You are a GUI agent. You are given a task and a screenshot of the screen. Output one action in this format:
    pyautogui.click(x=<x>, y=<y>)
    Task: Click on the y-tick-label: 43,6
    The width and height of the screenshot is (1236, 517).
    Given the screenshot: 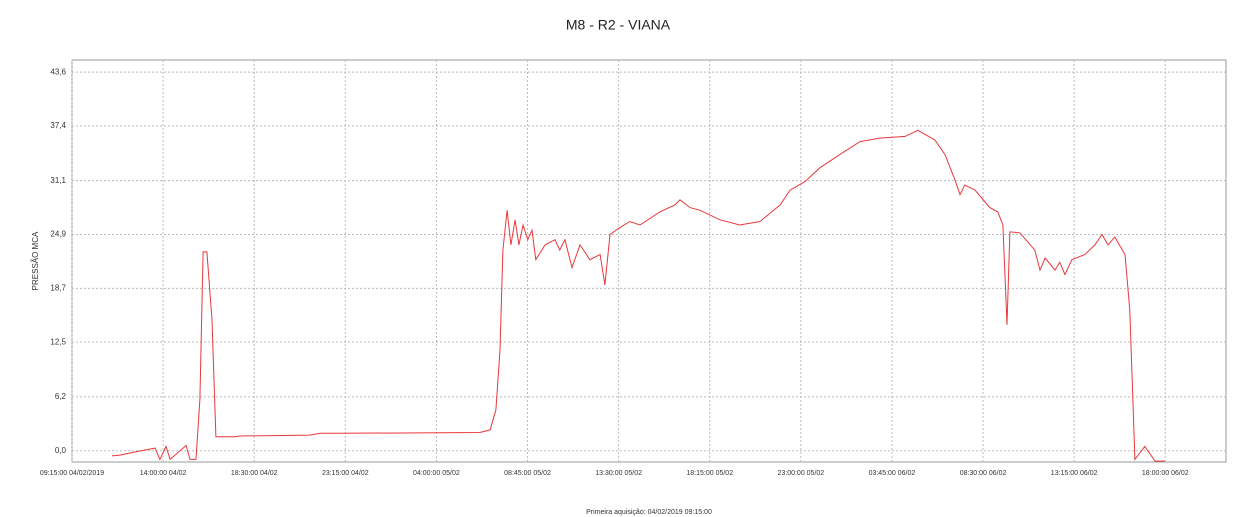 What is the action you would take?
    pyautogui.click(x=58, y=71)
    